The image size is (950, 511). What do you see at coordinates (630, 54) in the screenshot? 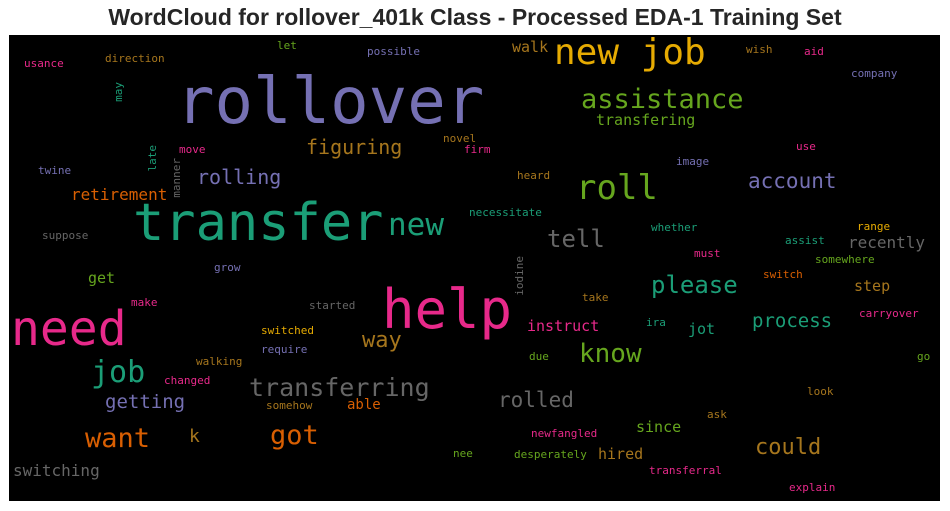
I see `word-new-job: new job` at bounding box center [630, 54].